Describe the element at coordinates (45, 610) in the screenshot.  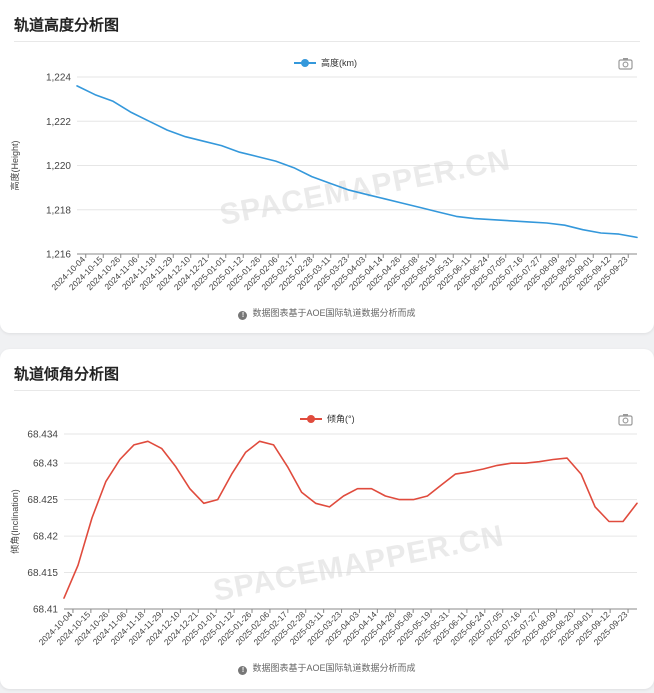
I see `y-tick-label: 68.41` at that location.